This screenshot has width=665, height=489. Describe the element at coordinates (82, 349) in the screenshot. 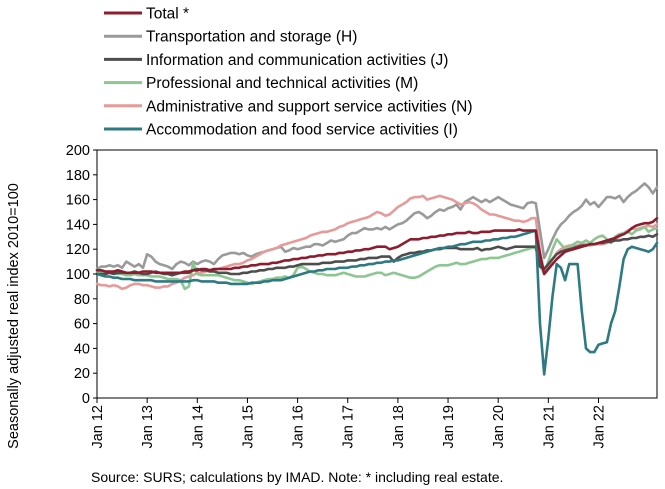

I see `y-tick-label: 40` at that location.